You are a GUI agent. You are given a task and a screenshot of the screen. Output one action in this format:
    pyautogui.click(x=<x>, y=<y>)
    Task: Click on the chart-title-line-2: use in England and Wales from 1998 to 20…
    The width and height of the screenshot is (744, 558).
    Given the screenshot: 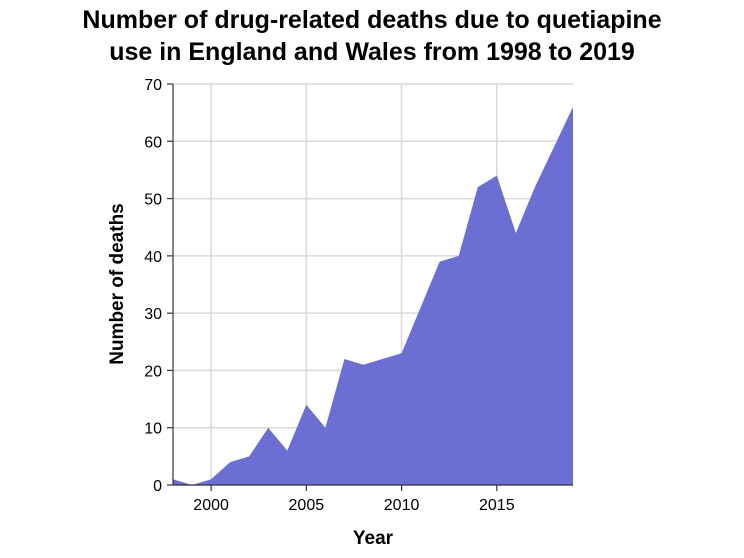 What is the action you would take?
    pyautogui.click(x=372, y=52)
    